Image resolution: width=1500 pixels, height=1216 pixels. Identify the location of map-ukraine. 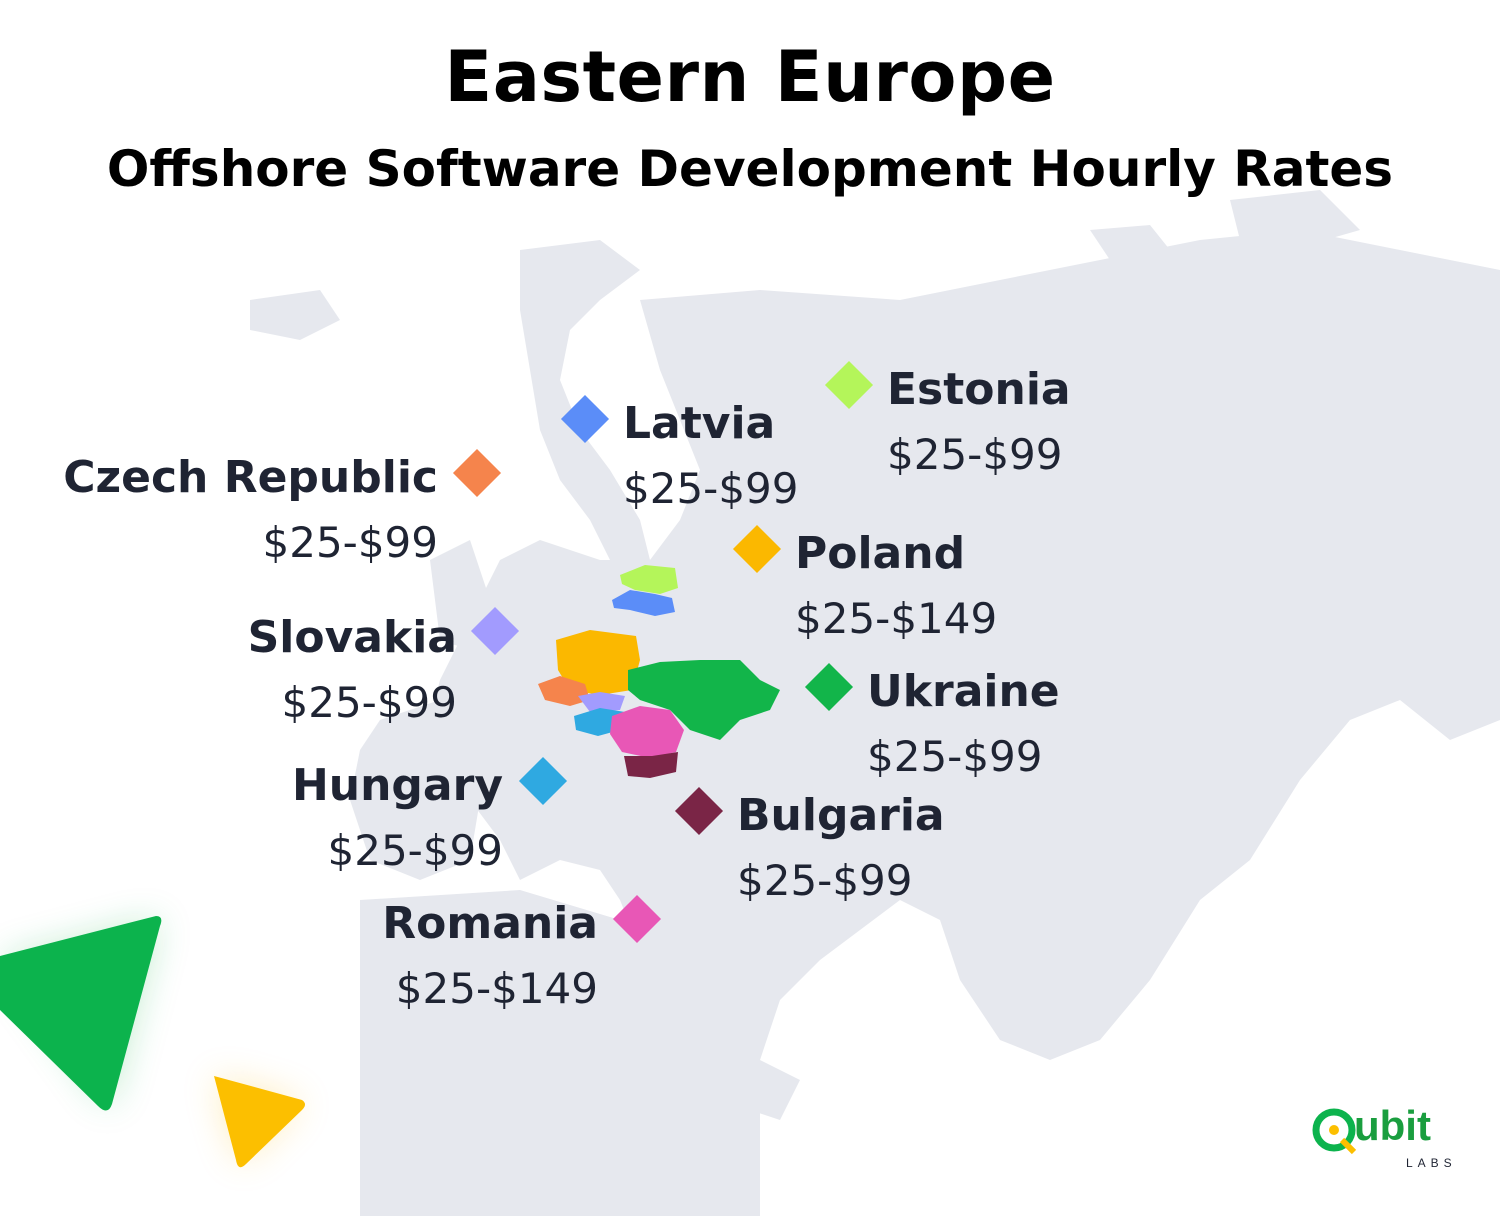
(704, 700).